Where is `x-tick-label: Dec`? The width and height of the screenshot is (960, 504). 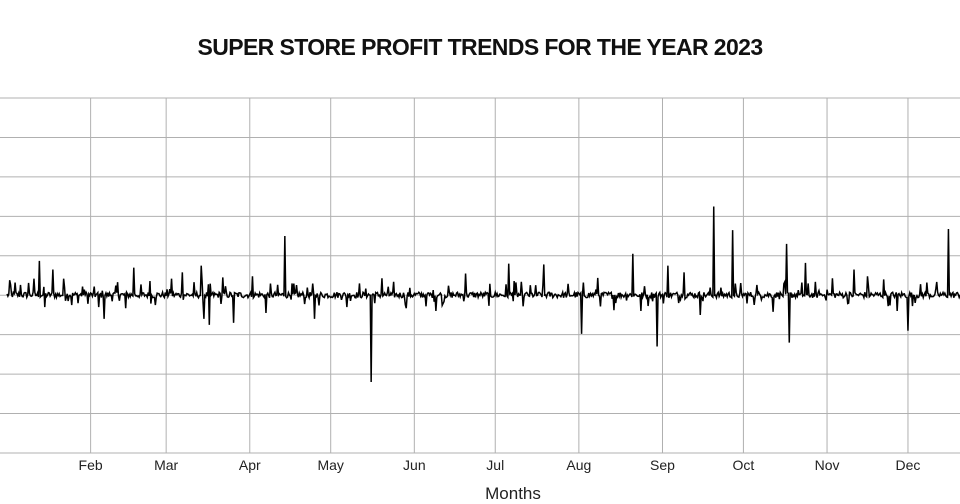
x-tick-label: Dec is located at coordinates (908, 465).